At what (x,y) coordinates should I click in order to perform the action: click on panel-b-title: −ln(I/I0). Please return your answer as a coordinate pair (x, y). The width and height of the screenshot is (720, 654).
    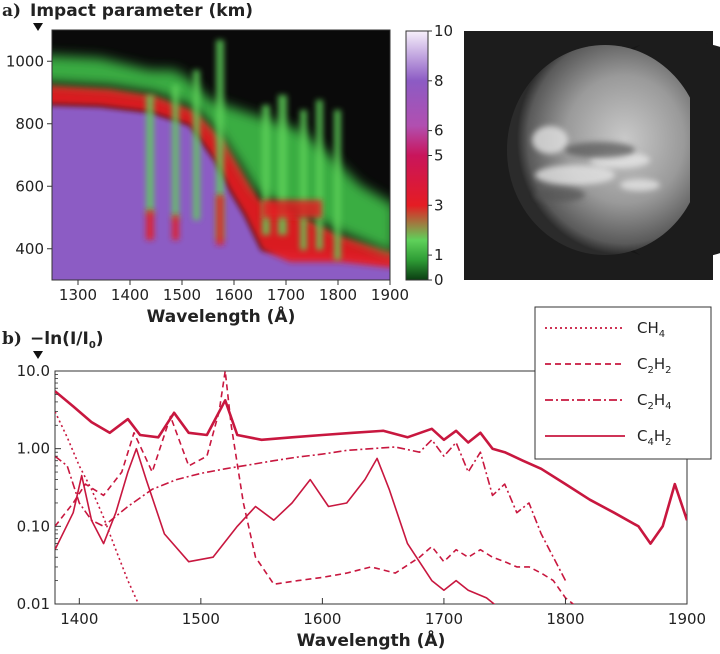
    Looking at the image, I should click on (67, 340).